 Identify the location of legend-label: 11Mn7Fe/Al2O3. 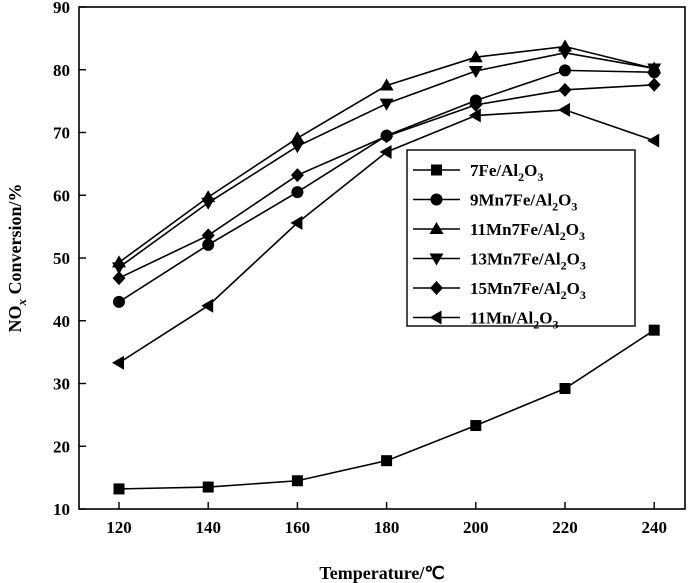
(527, 231).